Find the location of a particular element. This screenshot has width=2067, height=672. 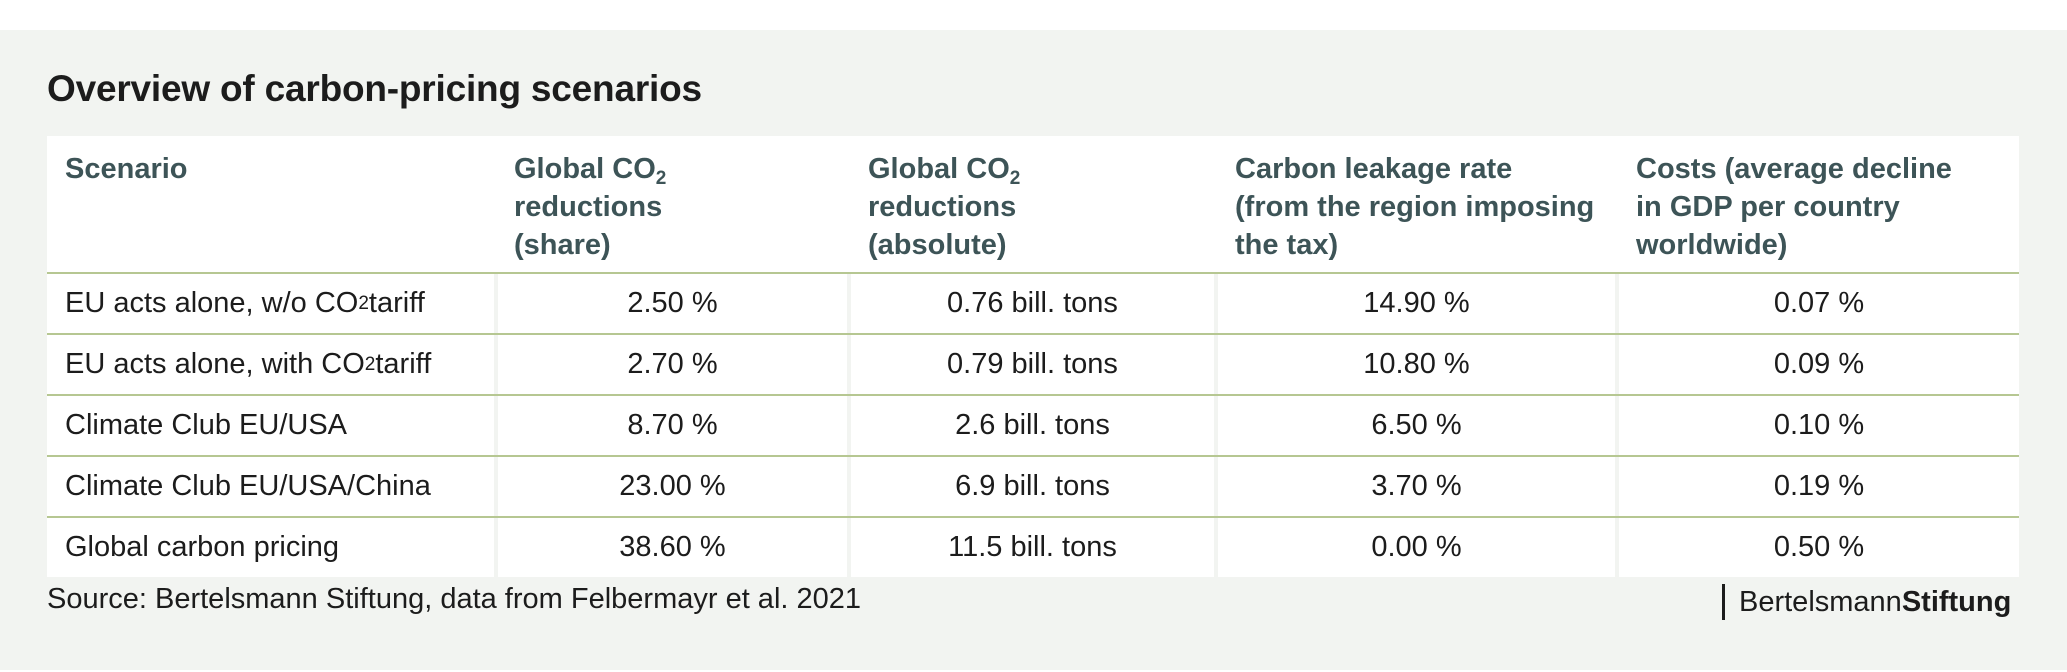

cell-scenario: Climate Club EU/USA/China is located at coordinates (270, 486).